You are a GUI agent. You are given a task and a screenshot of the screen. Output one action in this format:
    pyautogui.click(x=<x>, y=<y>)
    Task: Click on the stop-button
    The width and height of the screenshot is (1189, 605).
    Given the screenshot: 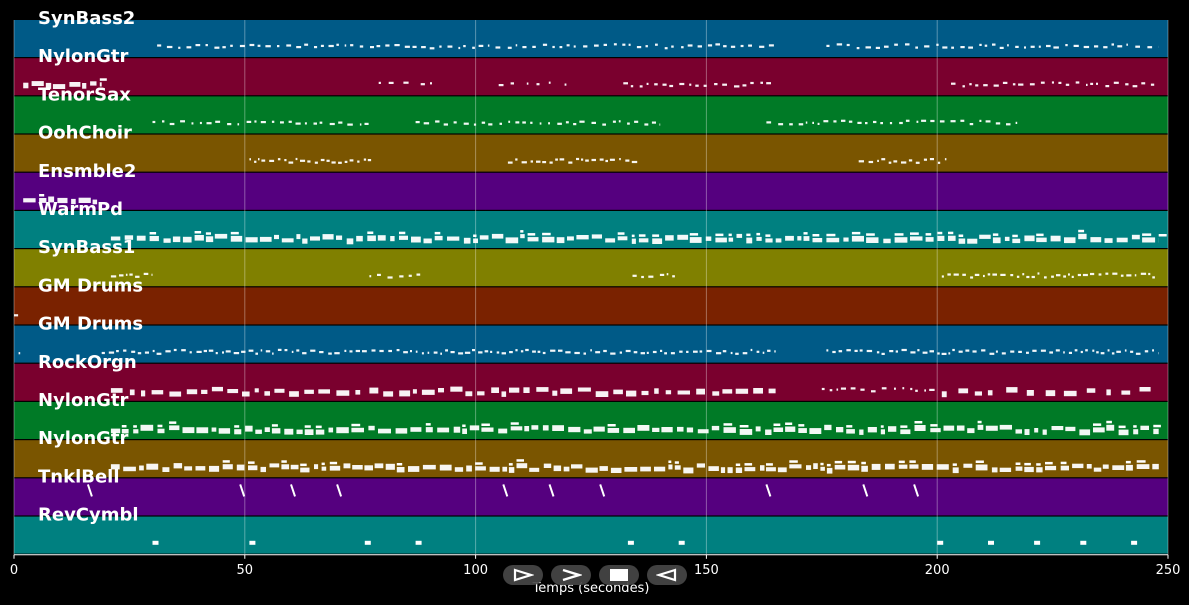 What is the action you would take?
    pyautogui.click(x=619, y=575)
    